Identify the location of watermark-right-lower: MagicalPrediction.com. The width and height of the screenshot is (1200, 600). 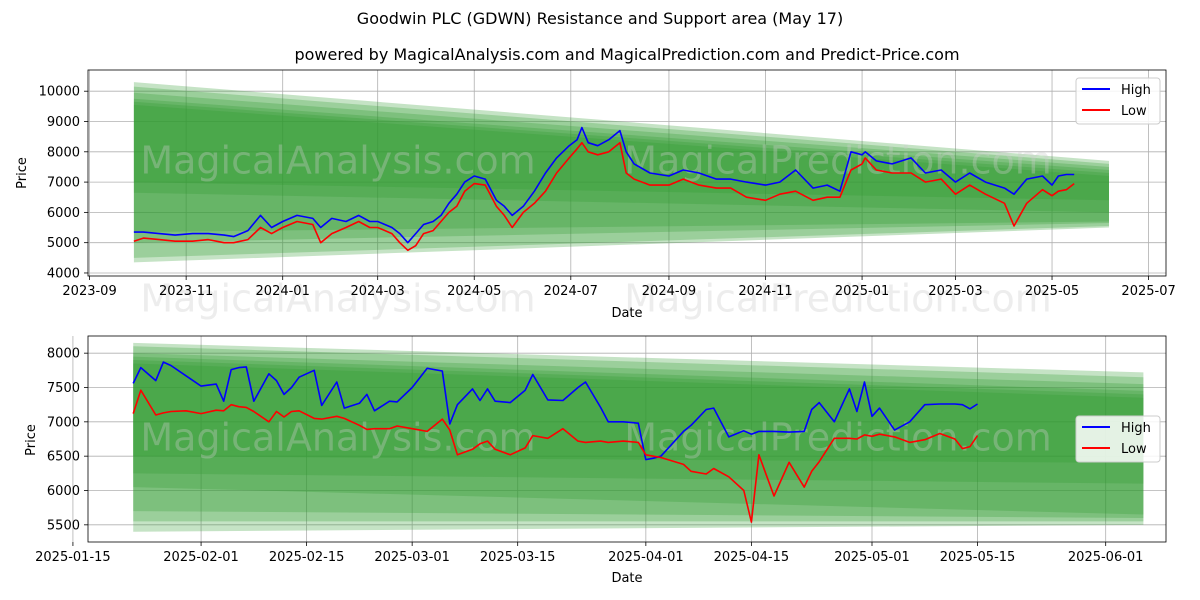
(838, 299).